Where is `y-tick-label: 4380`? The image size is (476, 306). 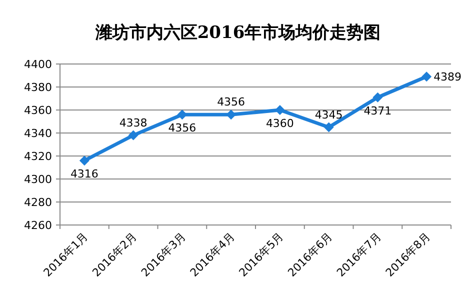 y-tick-label: 4380 is located at coordinates (38, 87).